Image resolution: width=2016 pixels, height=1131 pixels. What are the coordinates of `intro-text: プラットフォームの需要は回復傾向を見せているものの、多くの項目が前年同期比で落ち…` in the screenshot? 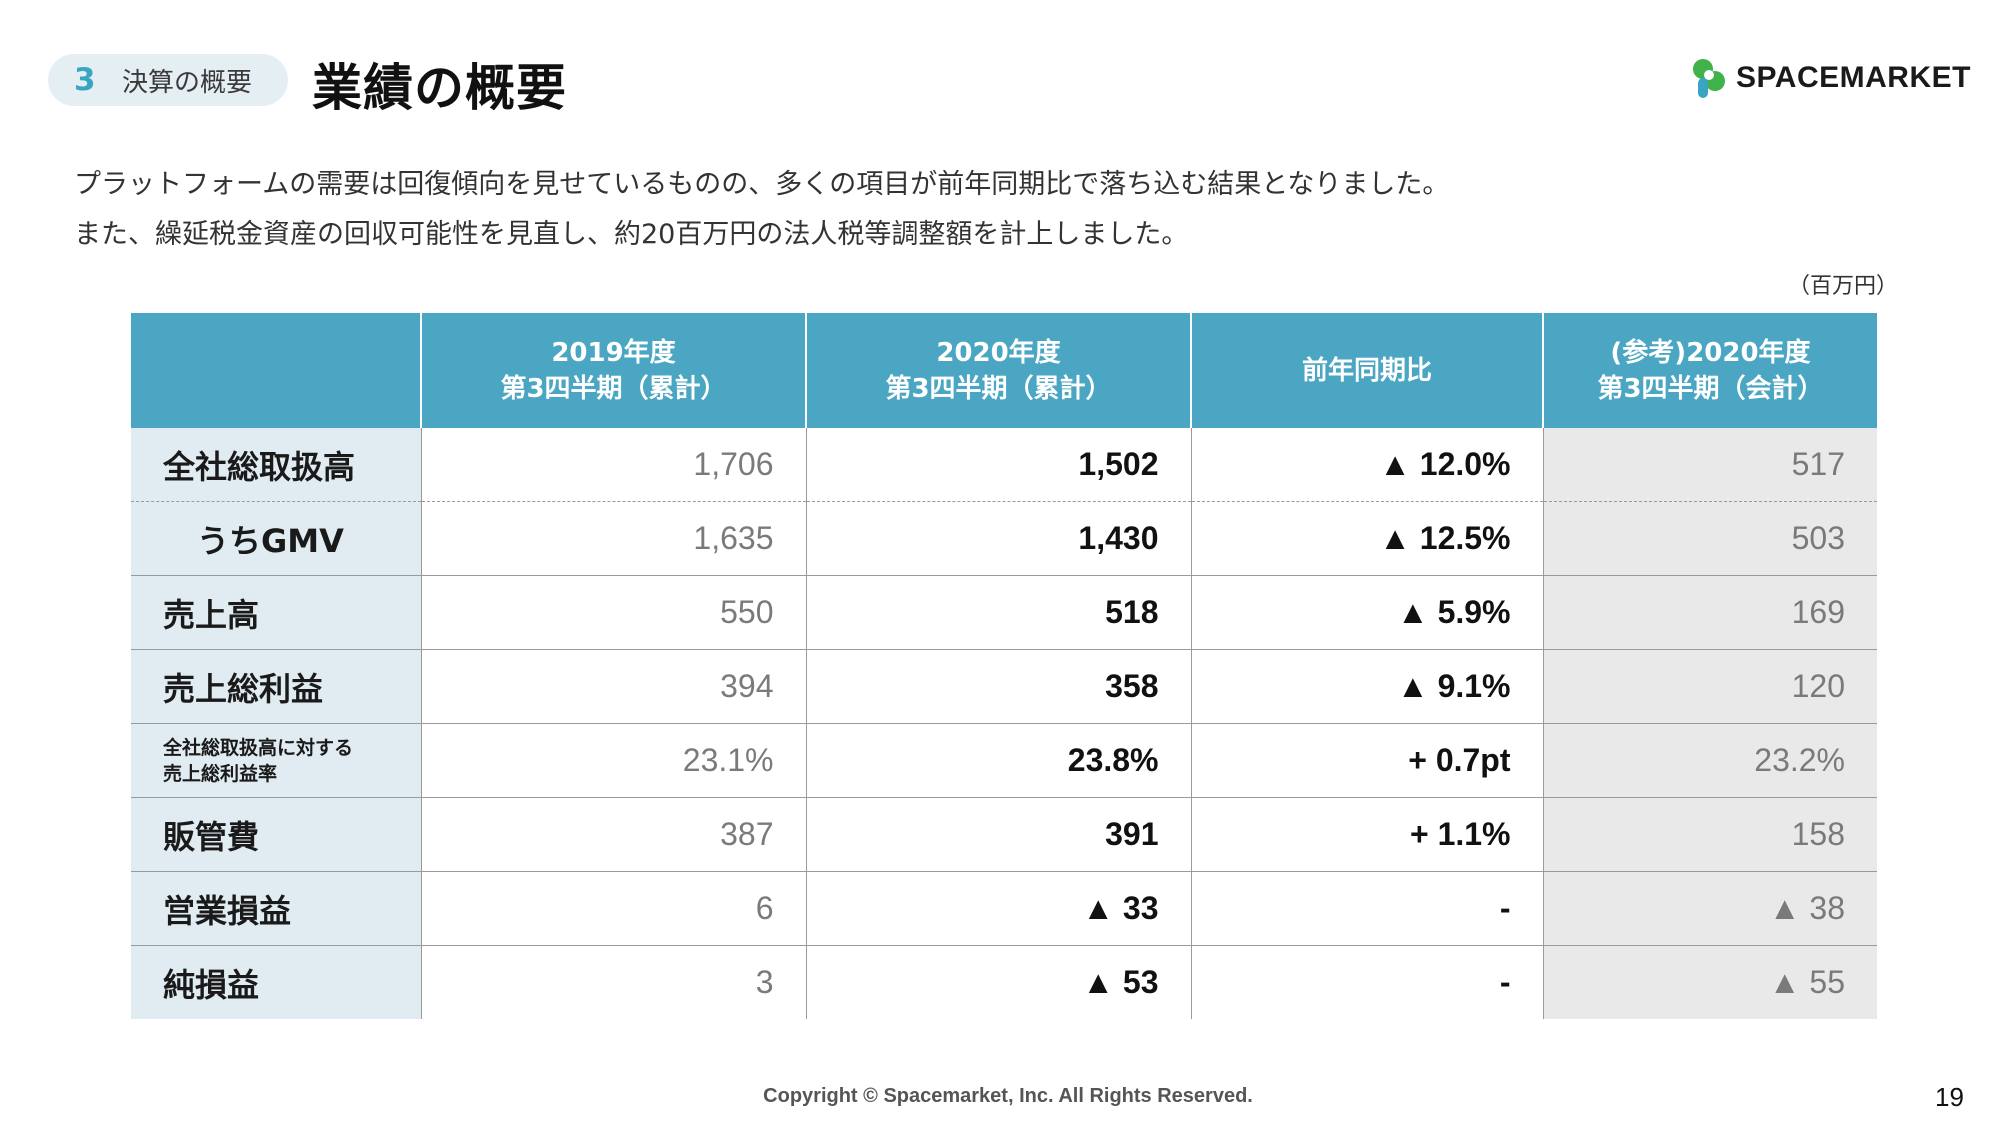 It's located at (761, 210).